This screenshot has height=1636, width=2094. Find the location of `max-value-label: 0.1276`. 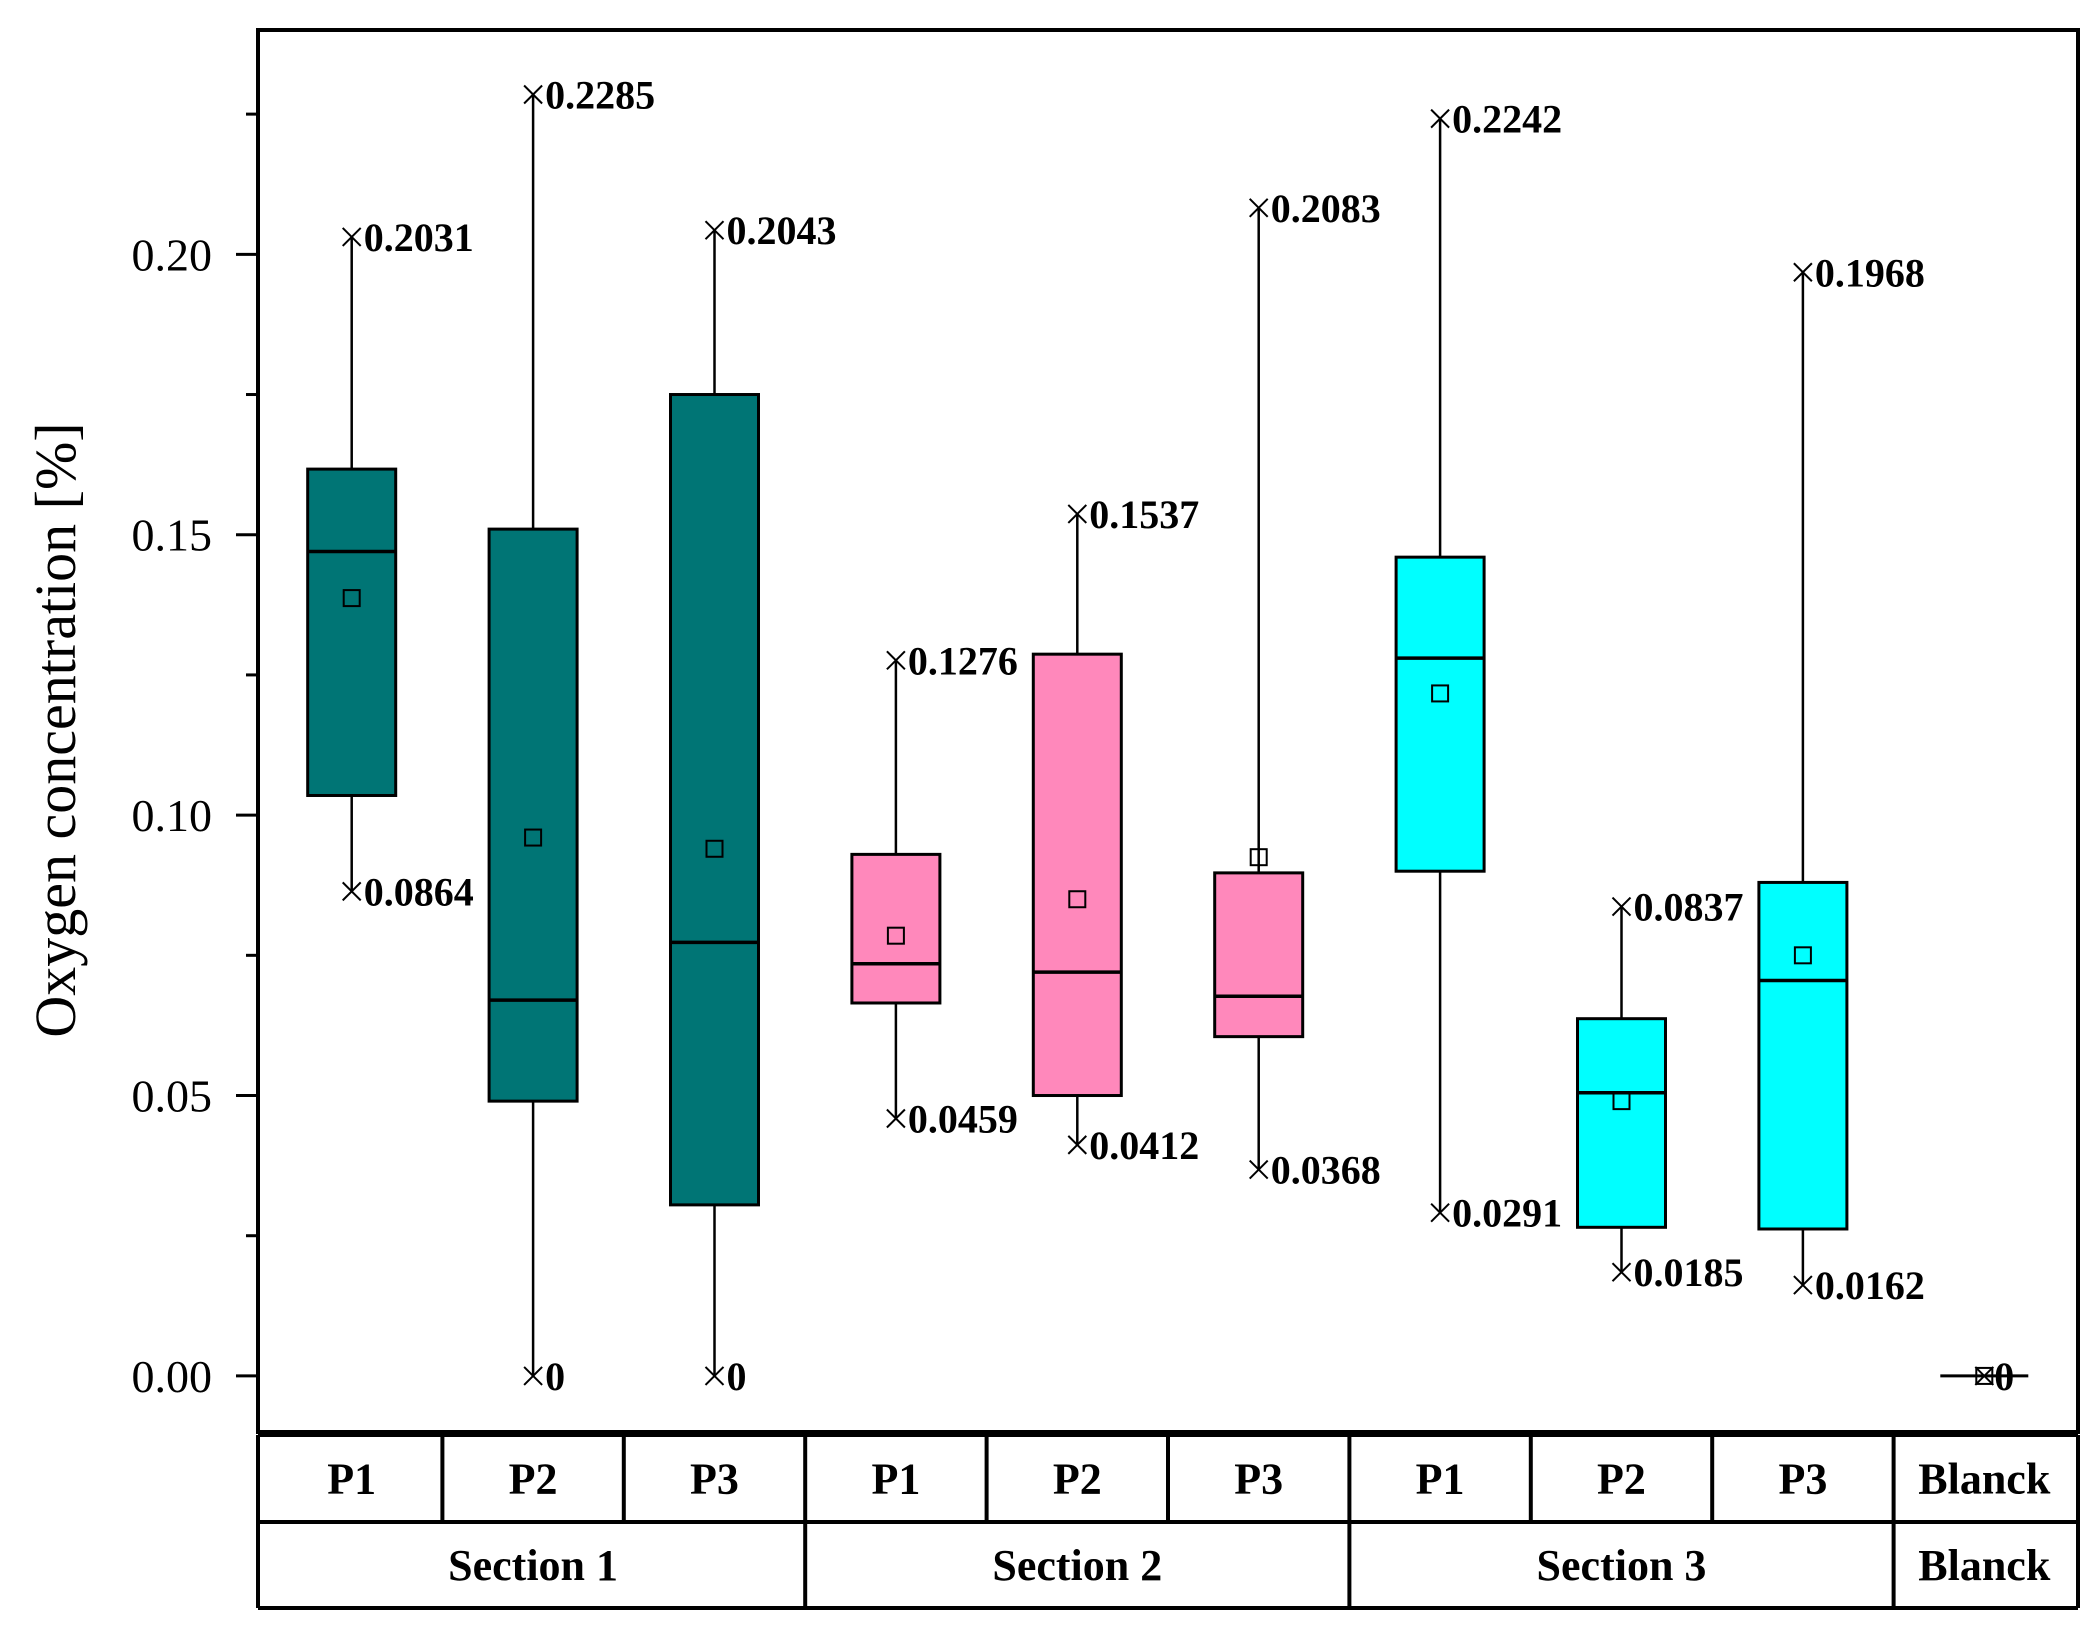

max-value-label: 0.1276 is located at coordinates (963, 660).